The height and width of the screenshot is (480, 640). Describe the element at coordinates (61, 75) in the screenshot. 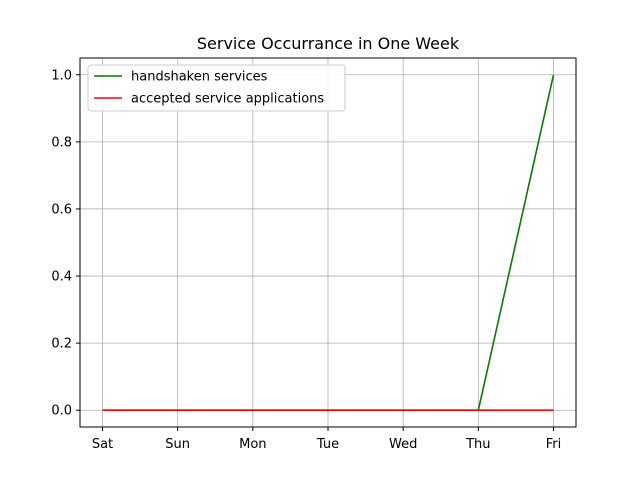

I see `y-tick-label: 1.0` at that location.